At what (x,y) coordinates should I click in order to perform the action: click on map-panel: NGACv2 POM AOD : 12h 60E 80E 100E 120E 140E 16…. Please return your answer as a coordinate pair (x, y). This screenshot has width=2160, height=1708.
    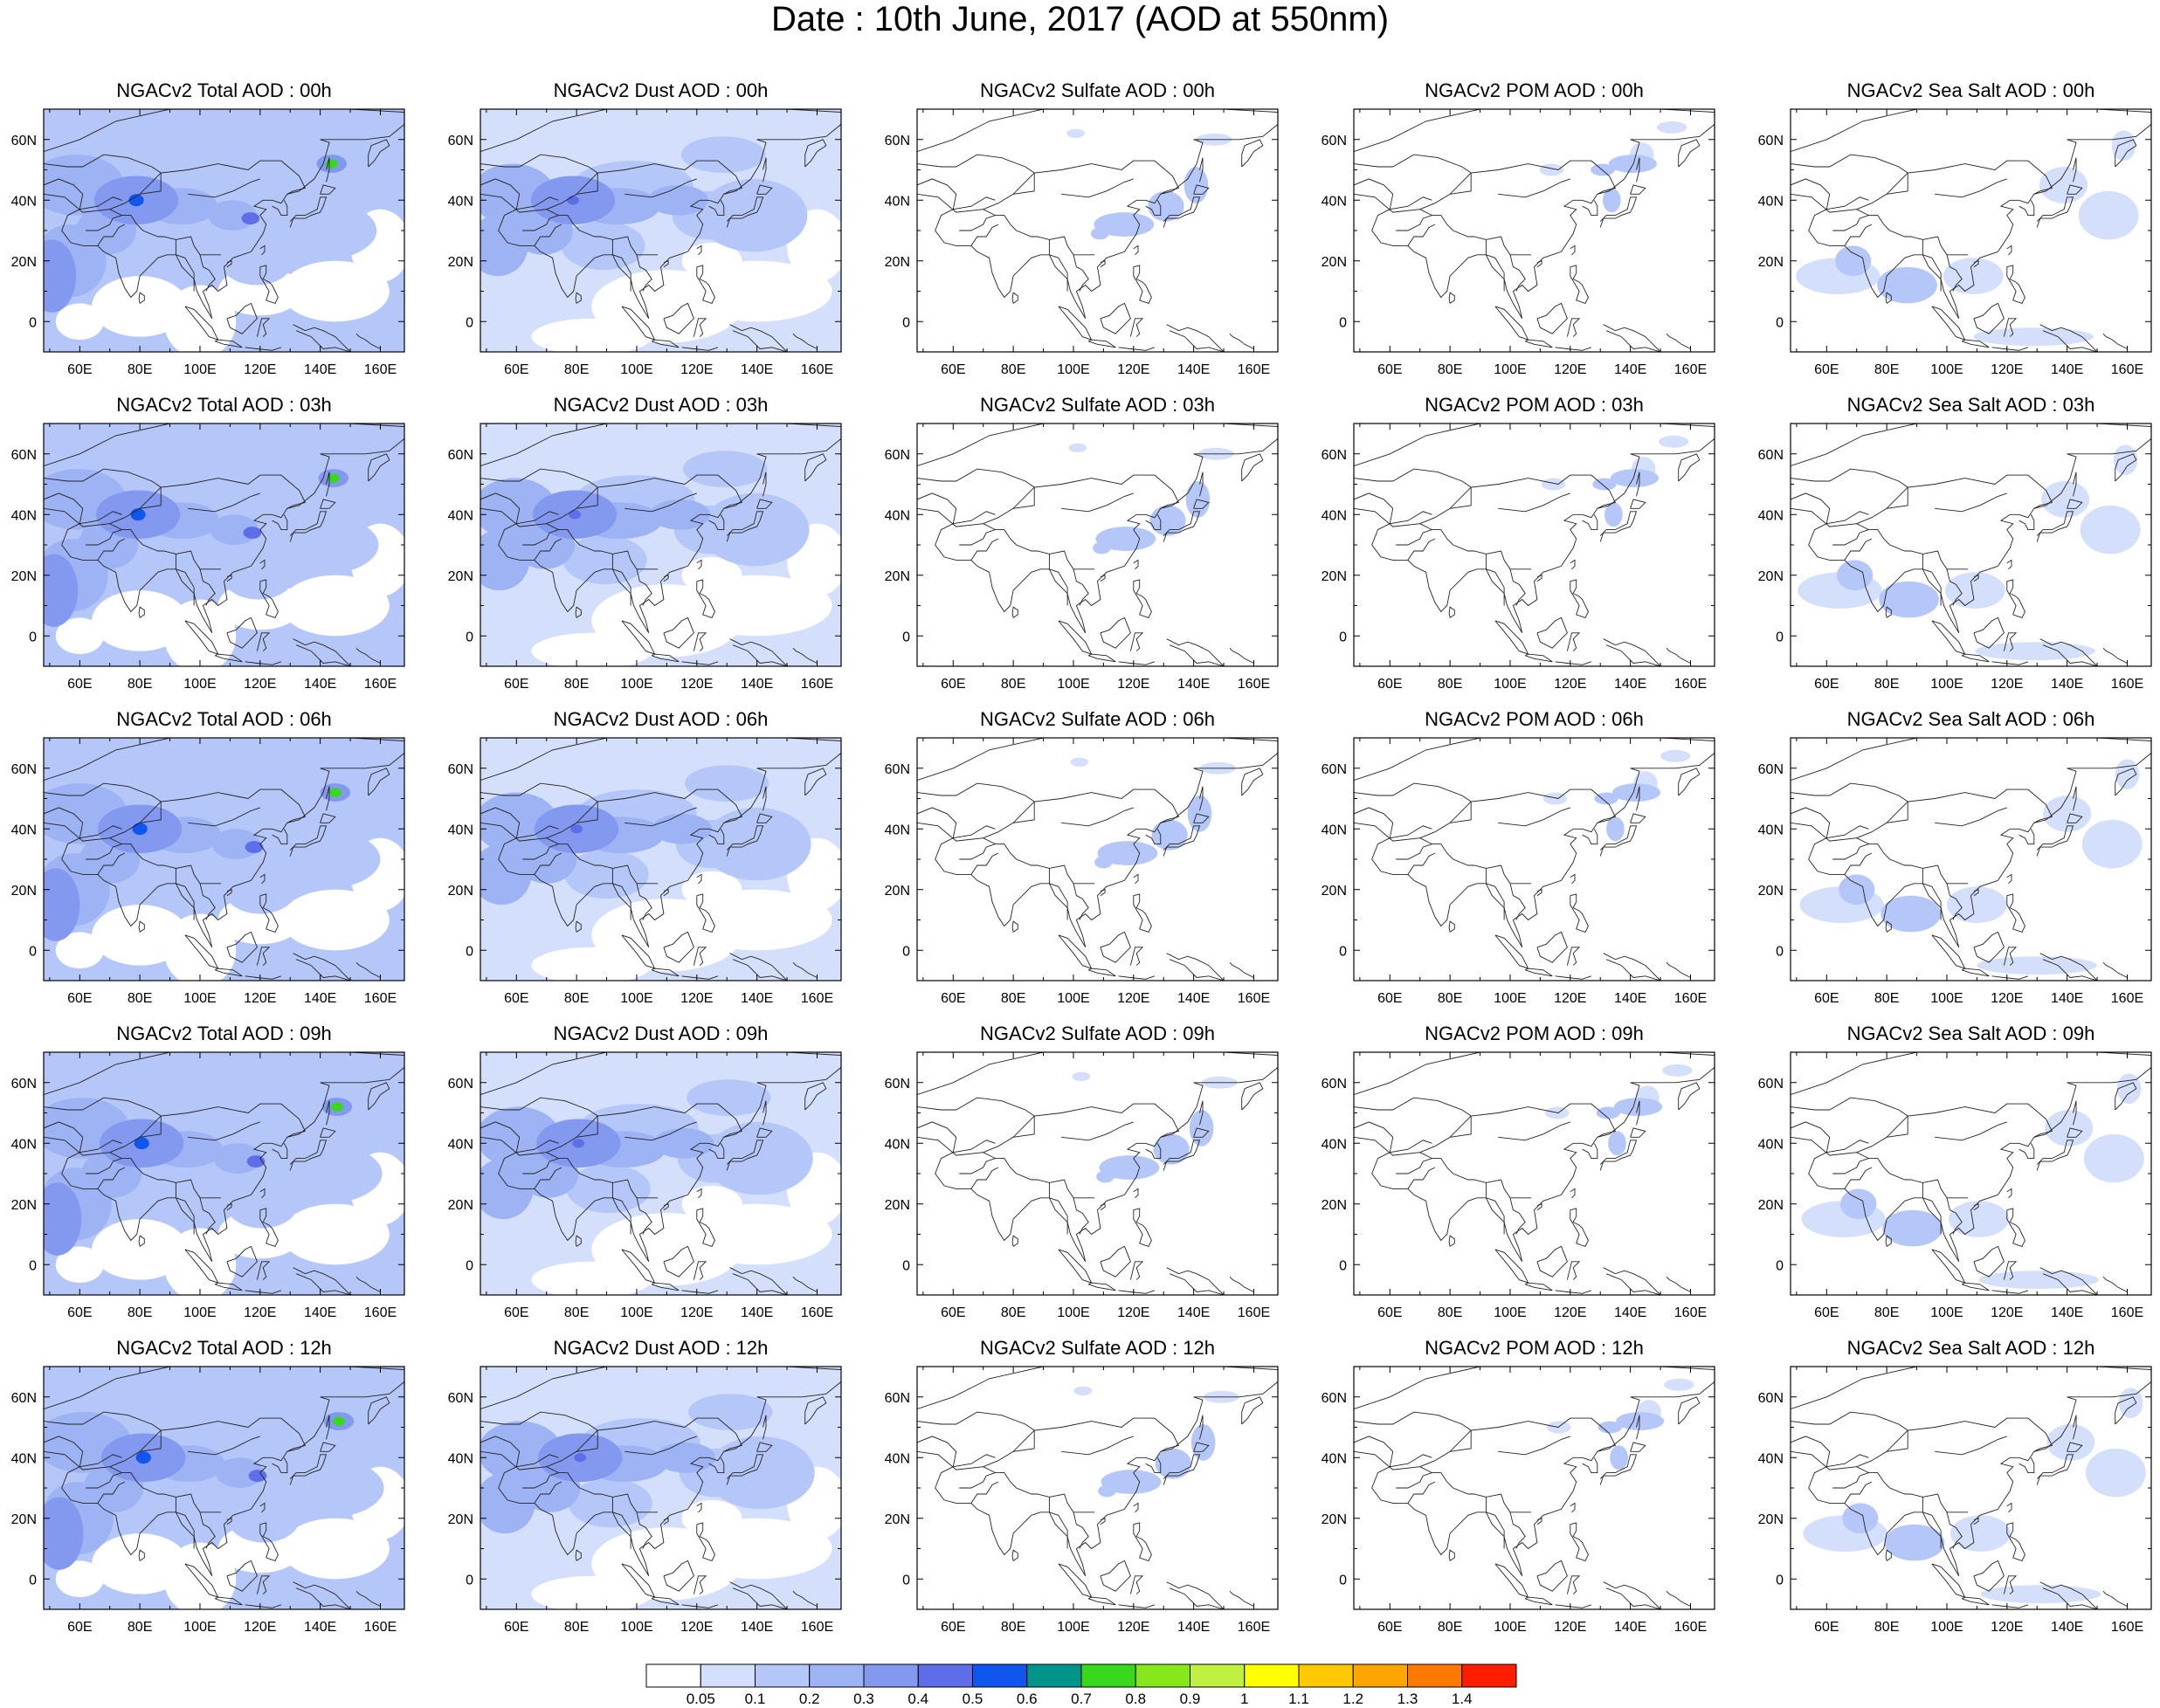
    Looking at the image, I should click on (1518, 1486).